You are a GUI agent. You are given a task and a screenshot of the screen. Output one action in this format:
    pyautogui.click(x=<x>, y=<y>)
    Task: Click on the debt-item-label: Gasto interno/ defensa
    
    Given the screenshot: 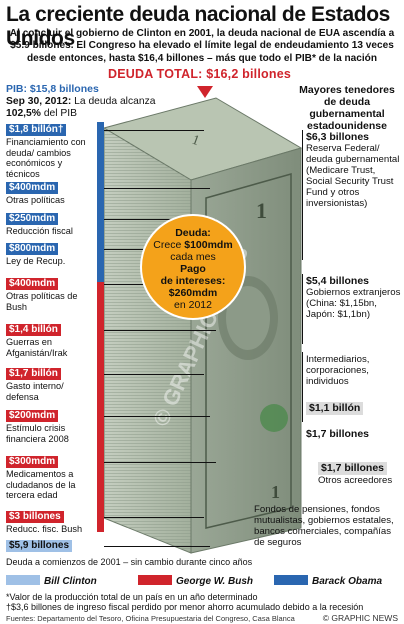 What is the action you would take?
    pyautogui.click(x=35, y=391)
    